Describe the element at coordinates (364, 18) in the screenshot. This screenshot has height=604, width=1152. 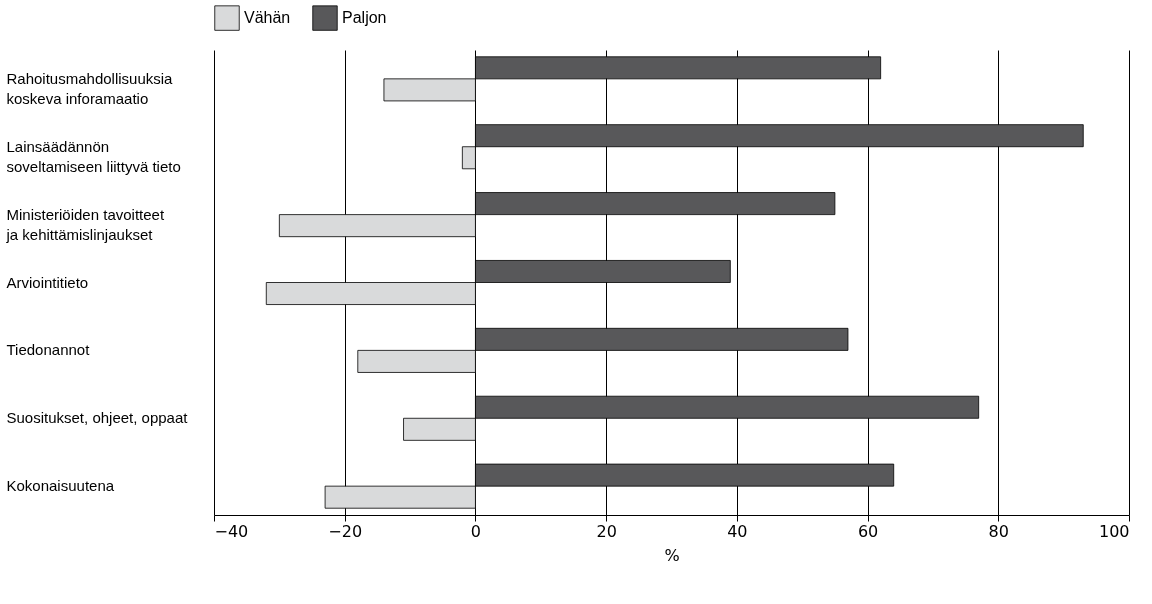
I see `legend-label: Paljon` at that location.